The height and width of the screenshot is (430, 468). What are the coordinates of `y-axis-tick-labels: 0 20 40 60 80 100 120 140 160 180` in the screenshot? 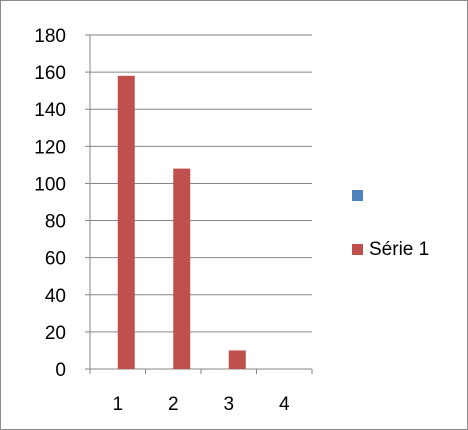 It's located at (50, 203).